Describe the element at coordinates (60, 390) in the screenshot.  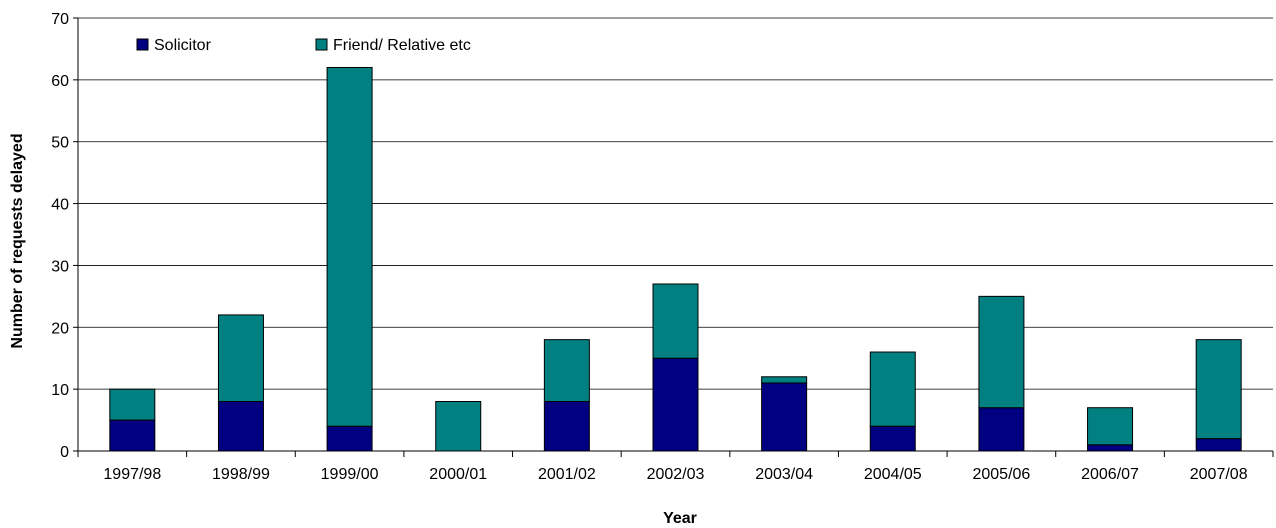
I see `y-tick-label: 10` at that location.